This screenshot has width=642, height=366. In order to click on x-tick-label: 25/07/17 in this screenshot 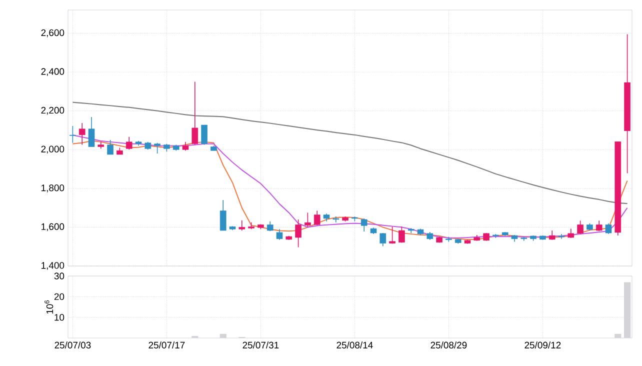, I will do `click(166, 345)`.